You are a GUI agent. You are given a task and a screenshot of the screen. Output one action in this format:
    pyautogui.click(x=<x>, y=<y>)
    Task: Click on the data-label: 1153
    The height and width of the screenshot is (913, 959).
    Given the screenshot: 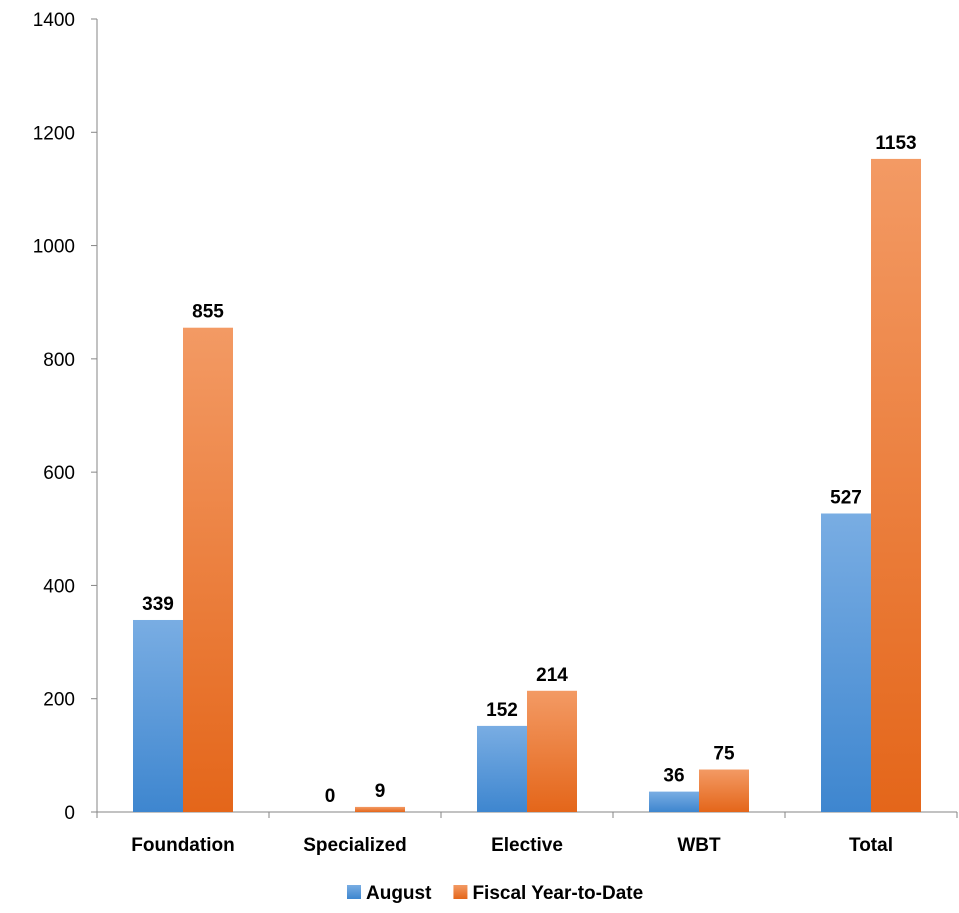 What is the action you would take?
    pyautogui.click(x=895, y=143)
    